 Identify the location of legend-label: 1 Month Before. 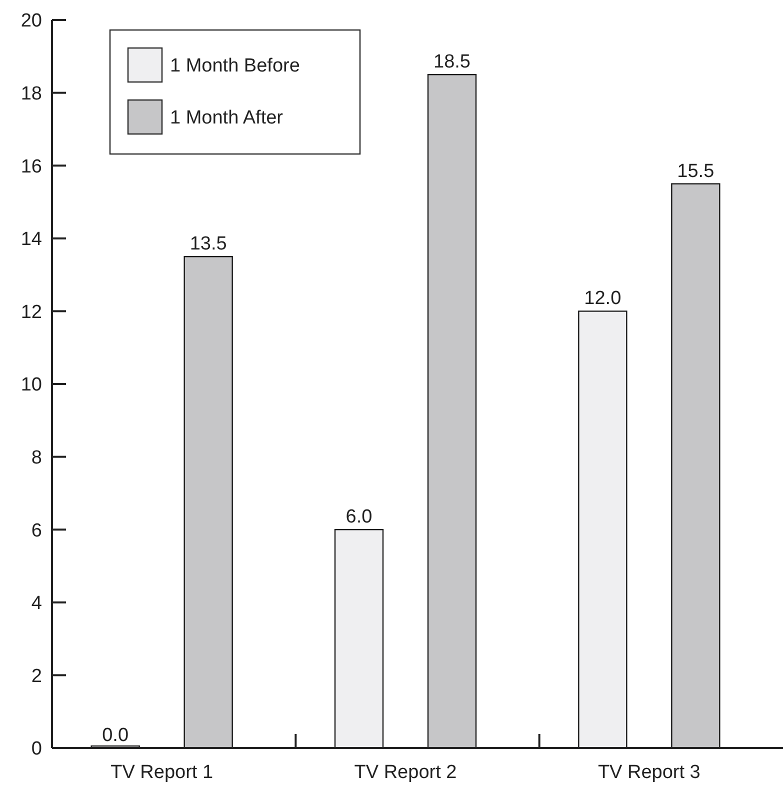
(235, 66).